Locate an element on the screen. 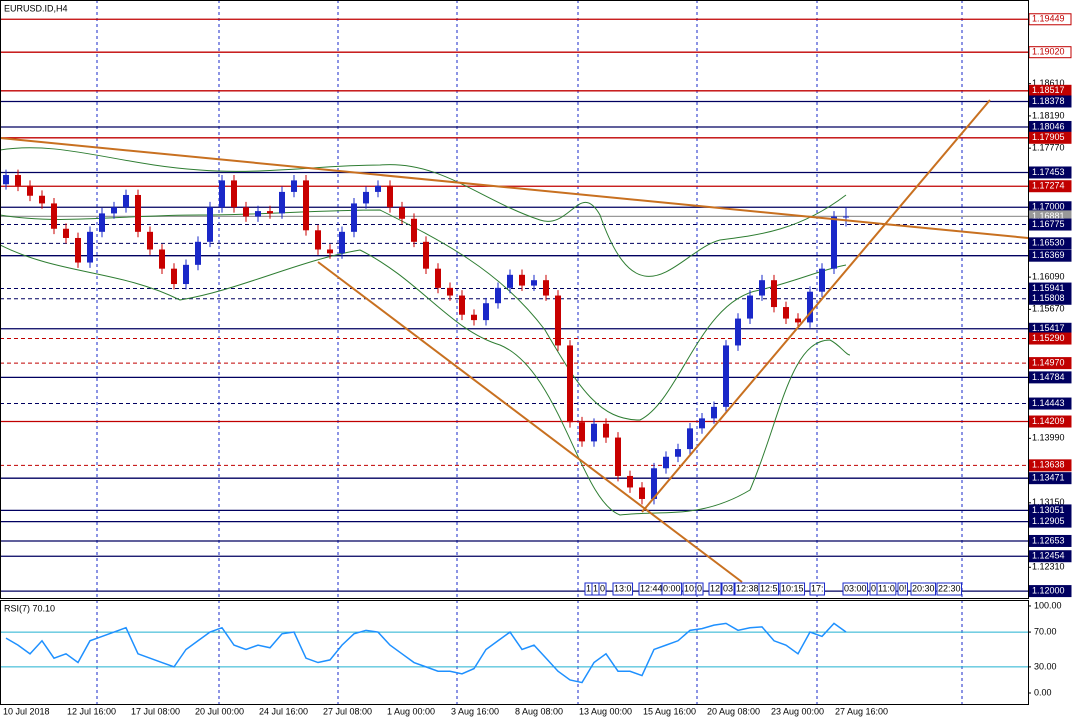  time-box-label: 0:00 is located at coordinates (672, 588).